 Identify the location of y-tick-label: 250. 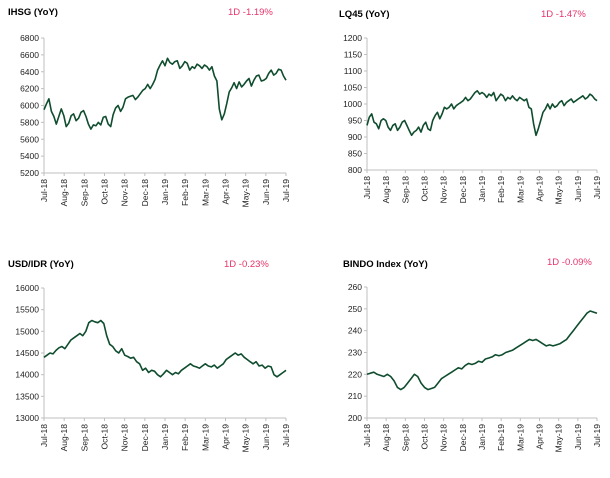
(355, 309).